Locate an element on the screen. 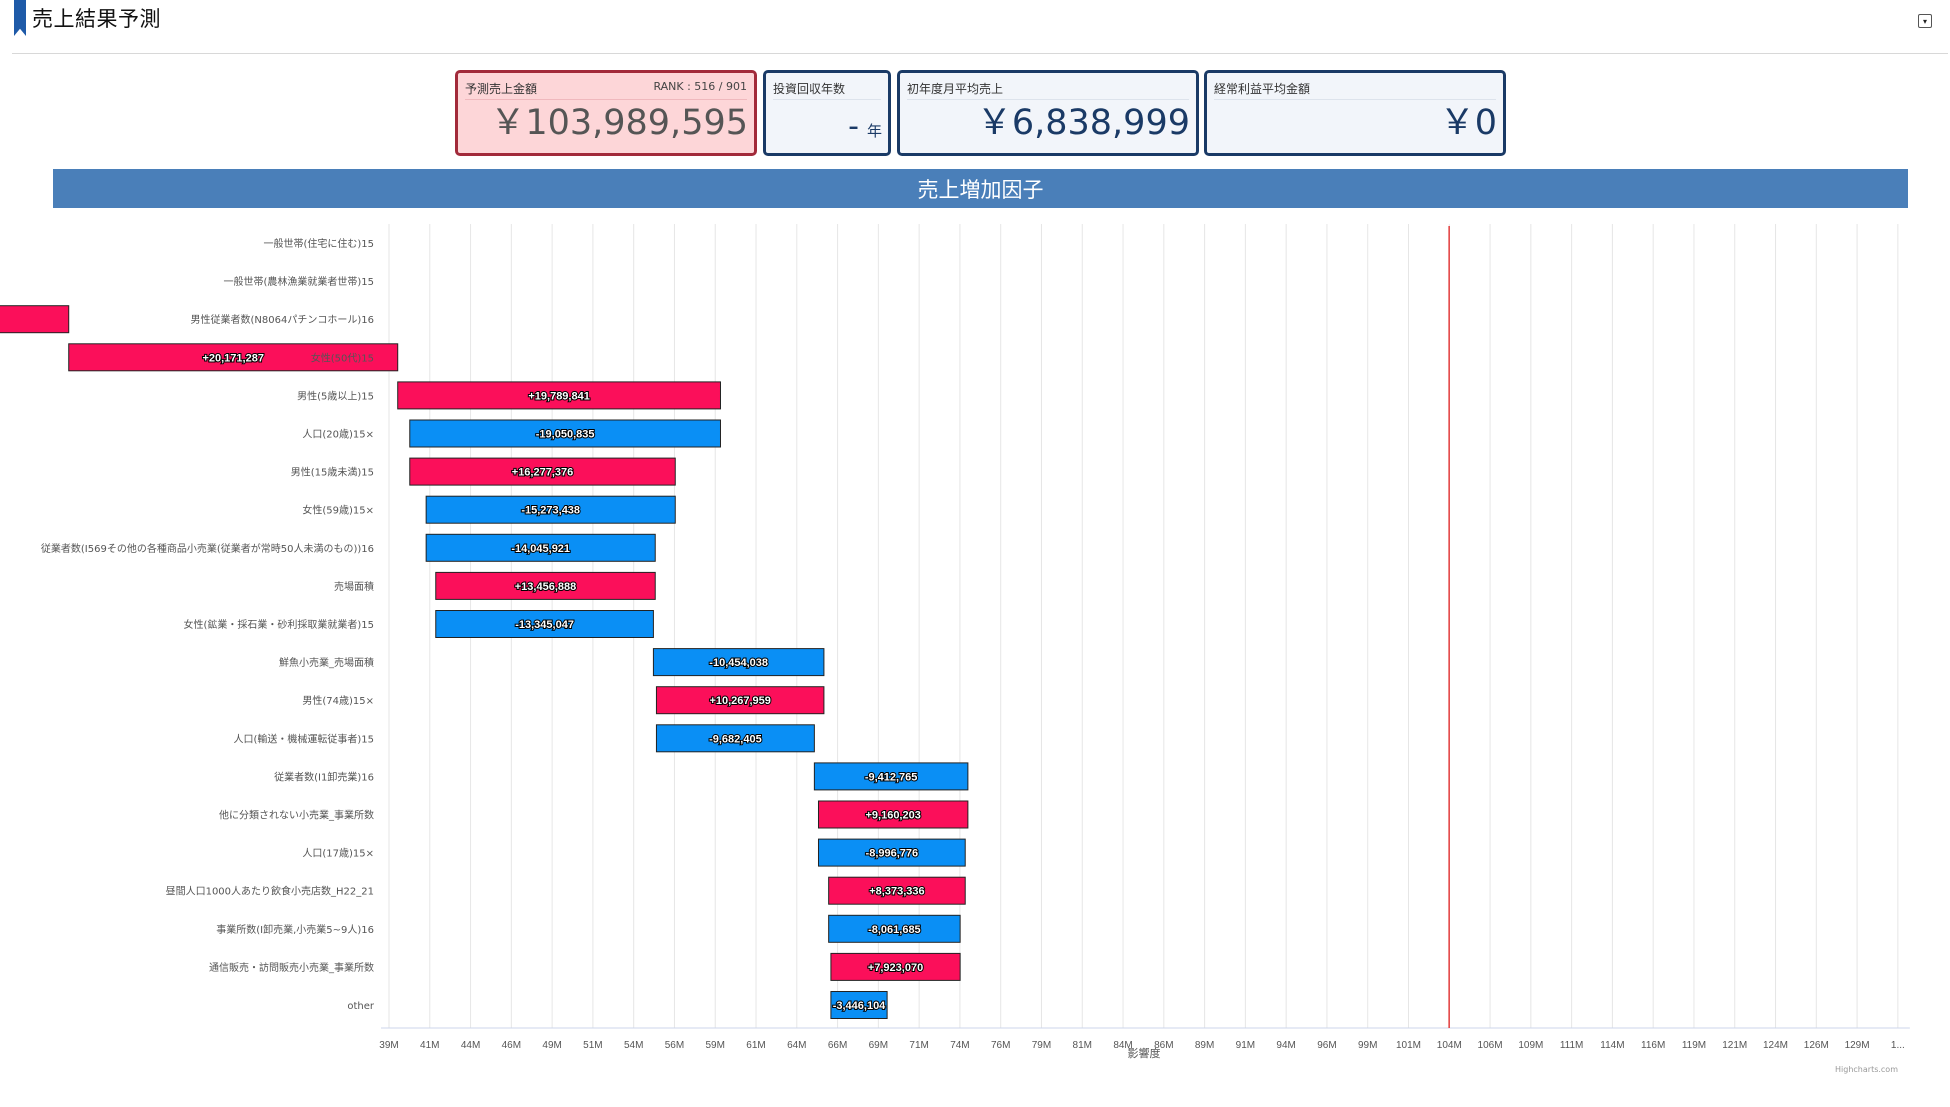  tick-label: 106M is located at coordinates (1490, 1045).